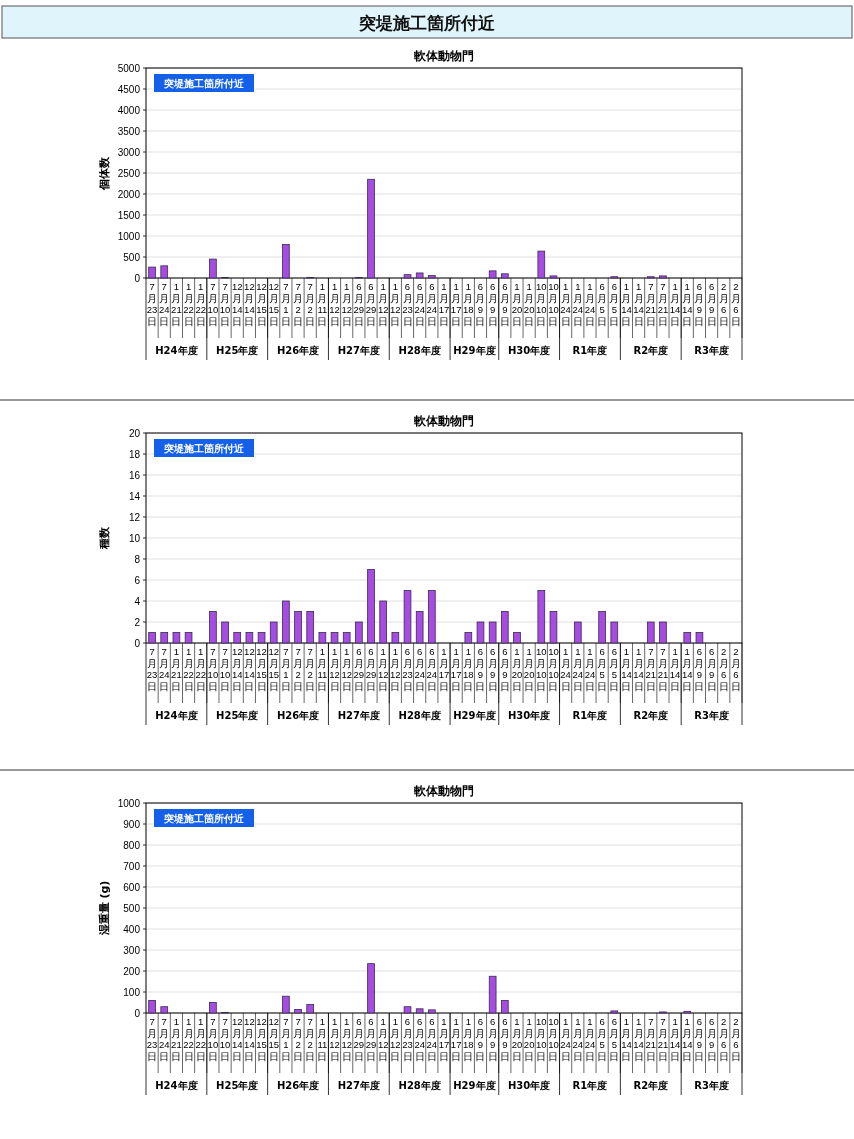 This screenshot has height=1139, width=854. Describe the element at coordinates (137, 559) in the screenshot. I see `y-tick-label: 8` at that location.